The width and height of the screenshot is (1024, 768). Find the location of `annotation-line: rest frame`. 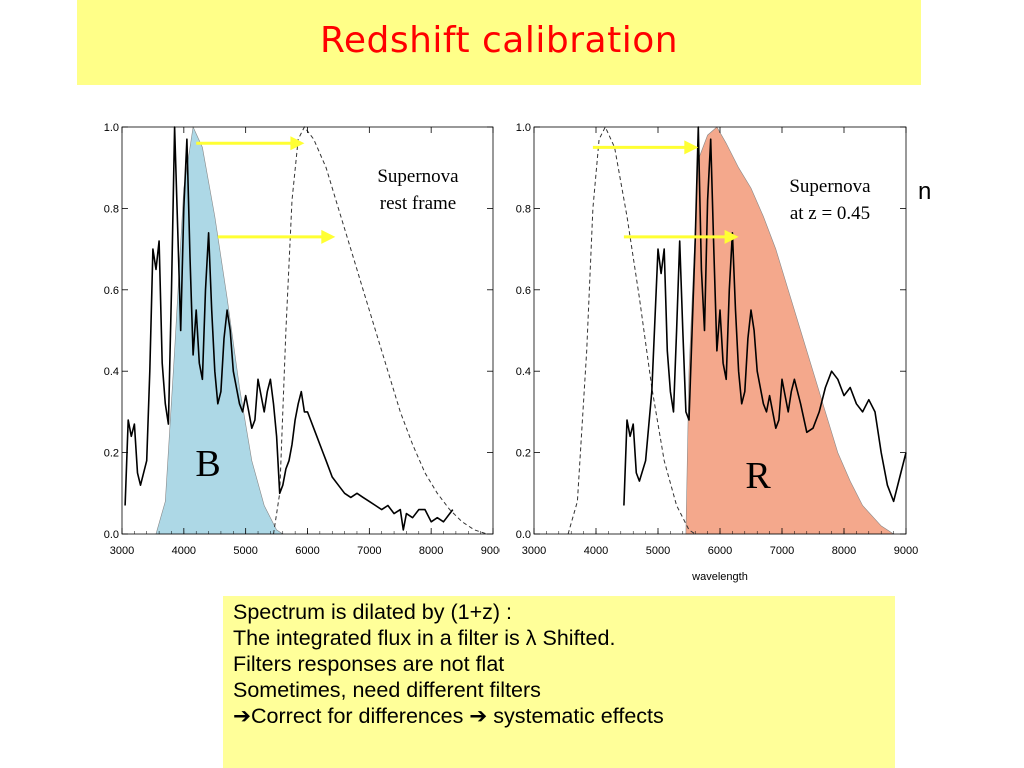

annotation-line: rest frame is located at coordinates (418, 203).